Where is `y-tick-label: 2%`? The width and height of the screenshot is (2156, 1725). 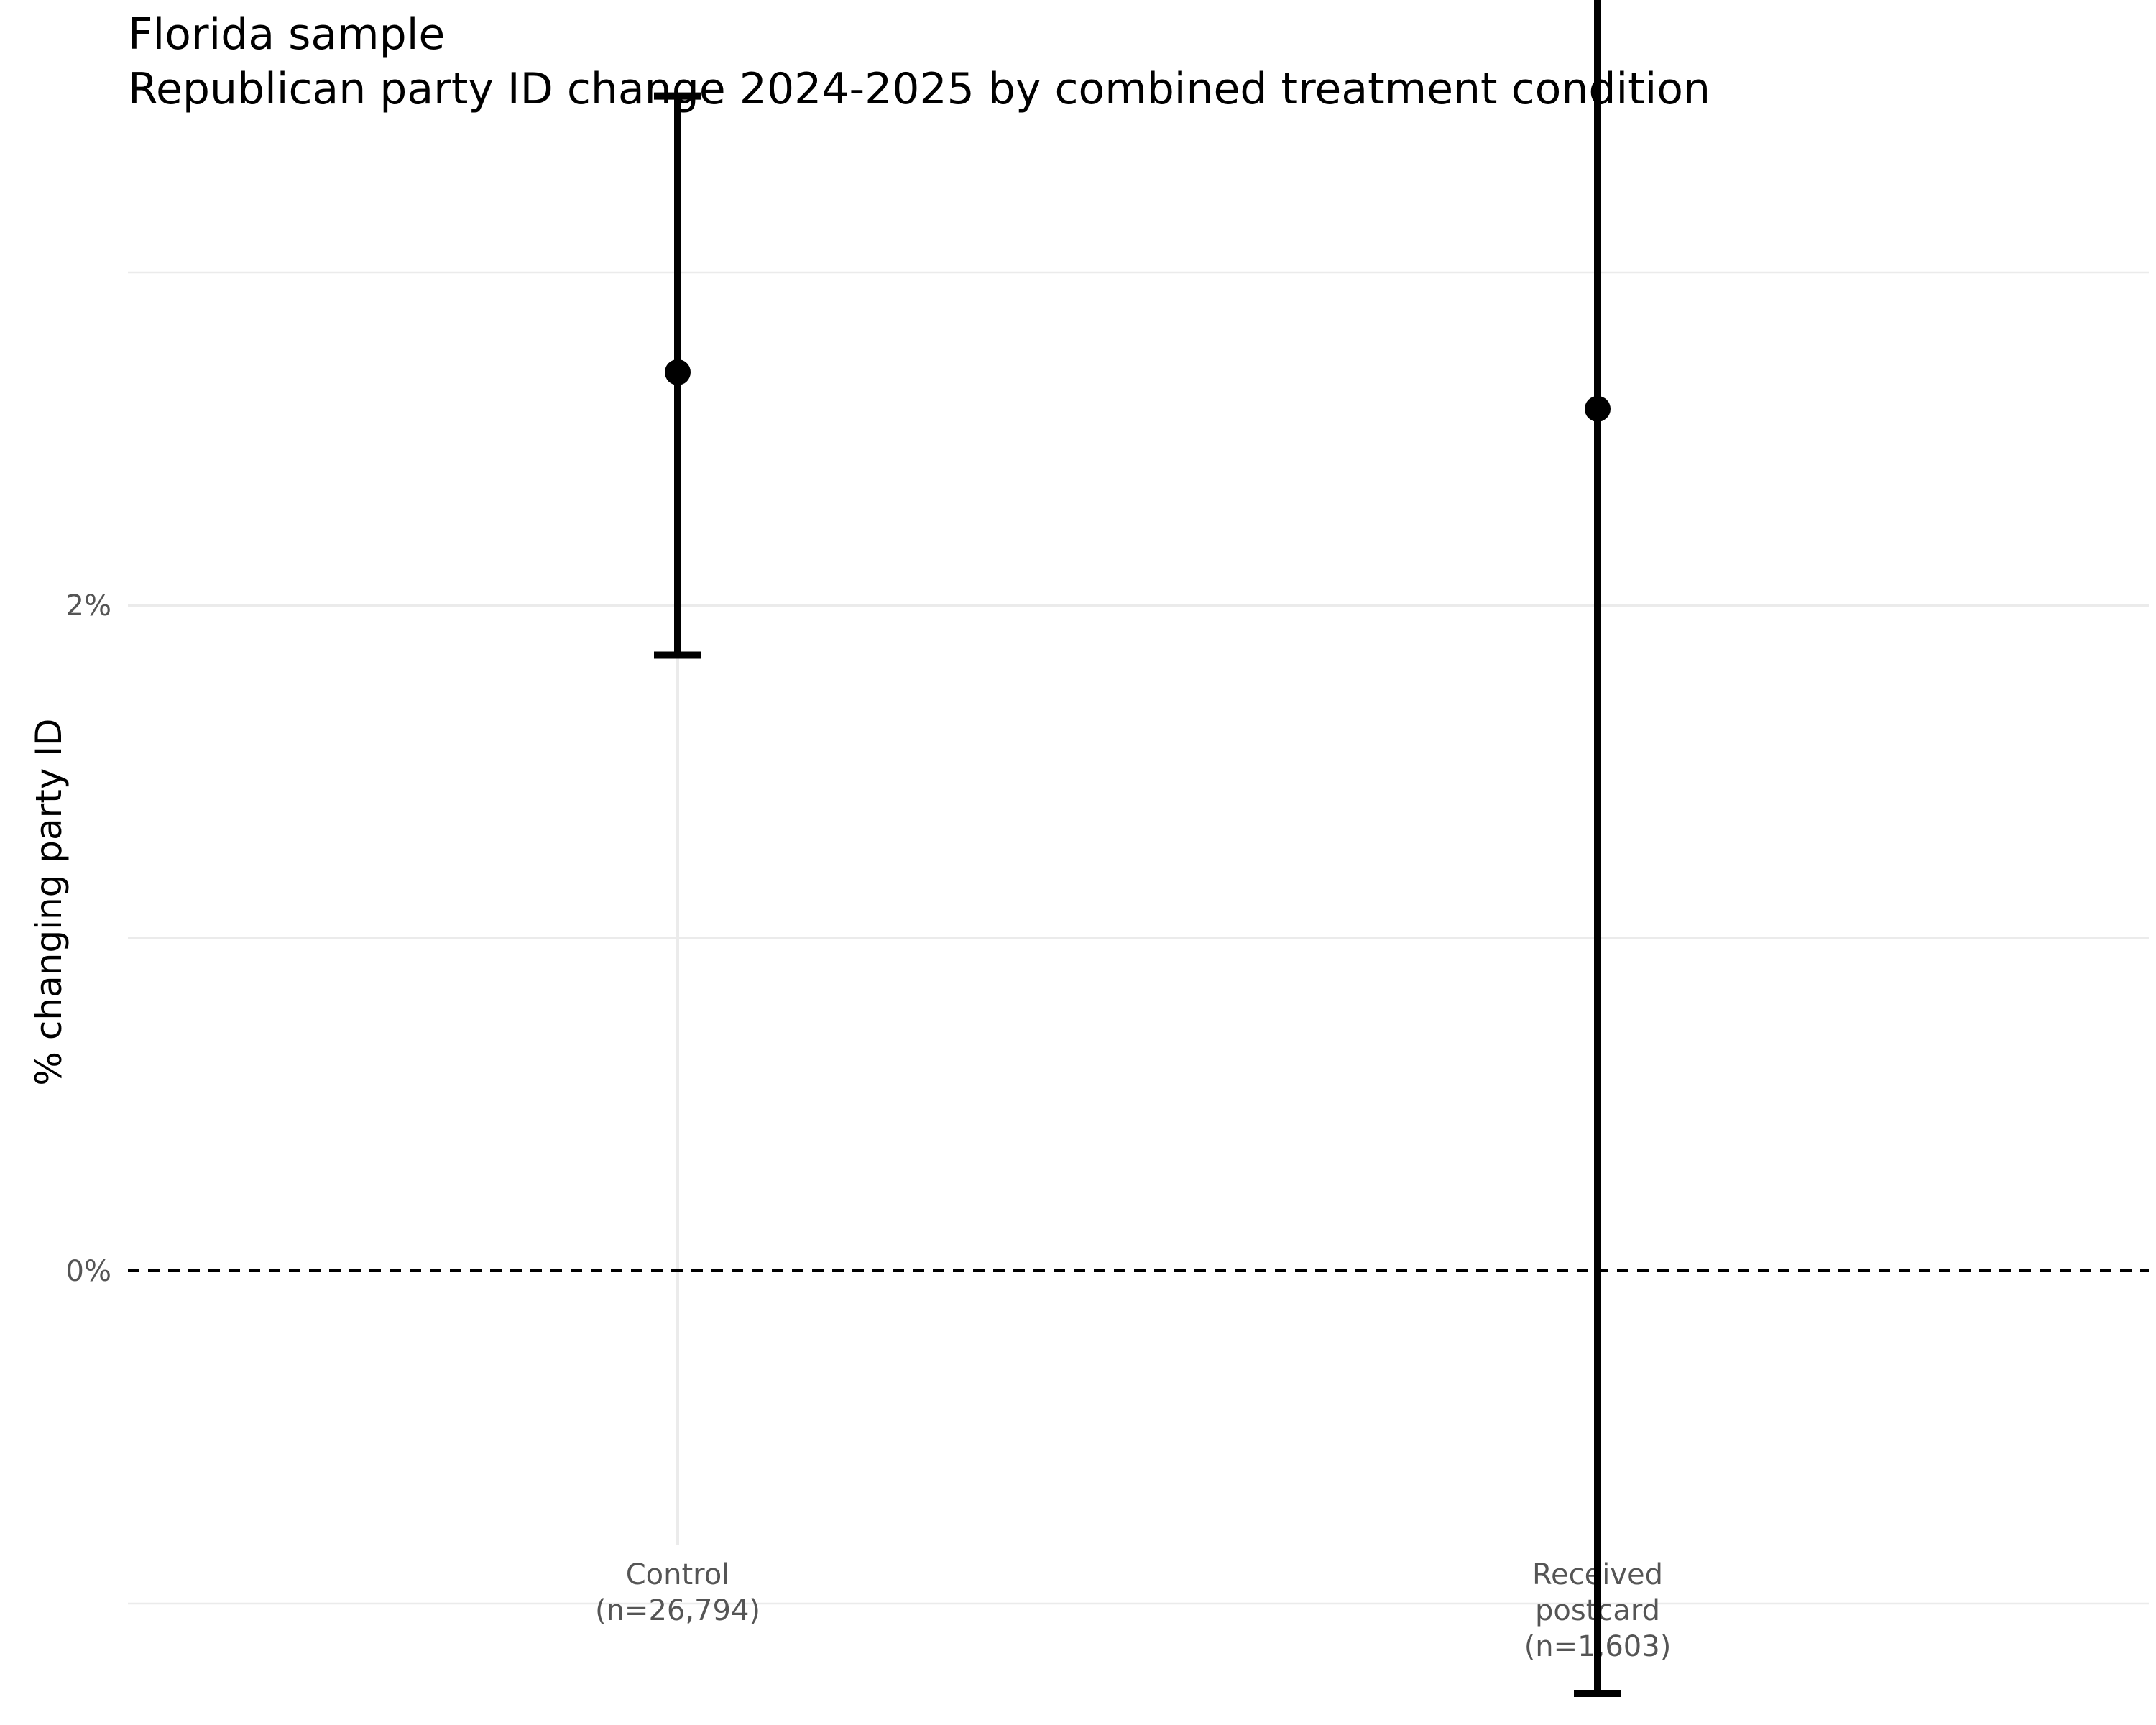 y-tick-label: 2% is located at coordinates (88, 605).